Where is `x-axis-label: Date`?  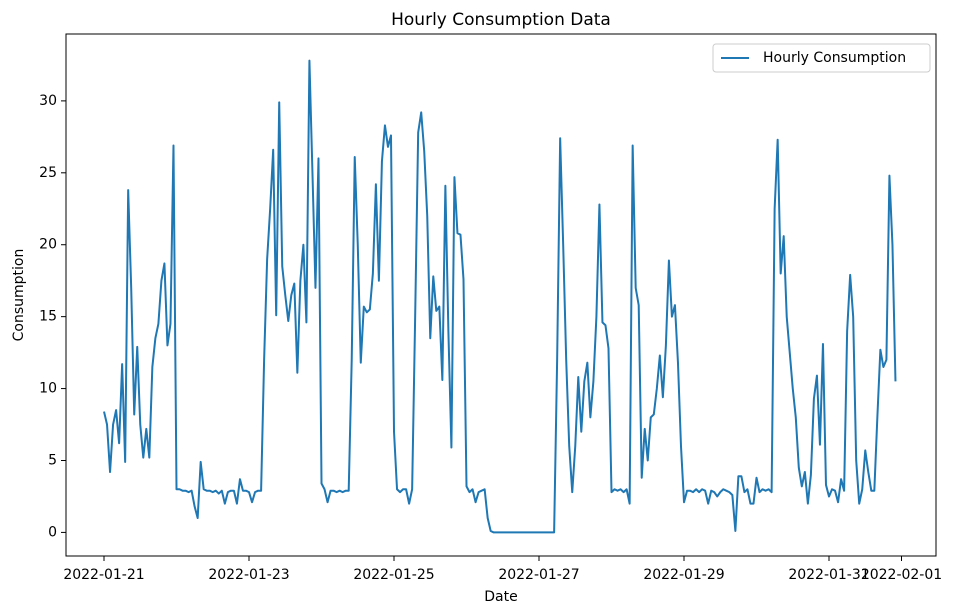 x-axis-label: Date is located at coordinates (500, 597).